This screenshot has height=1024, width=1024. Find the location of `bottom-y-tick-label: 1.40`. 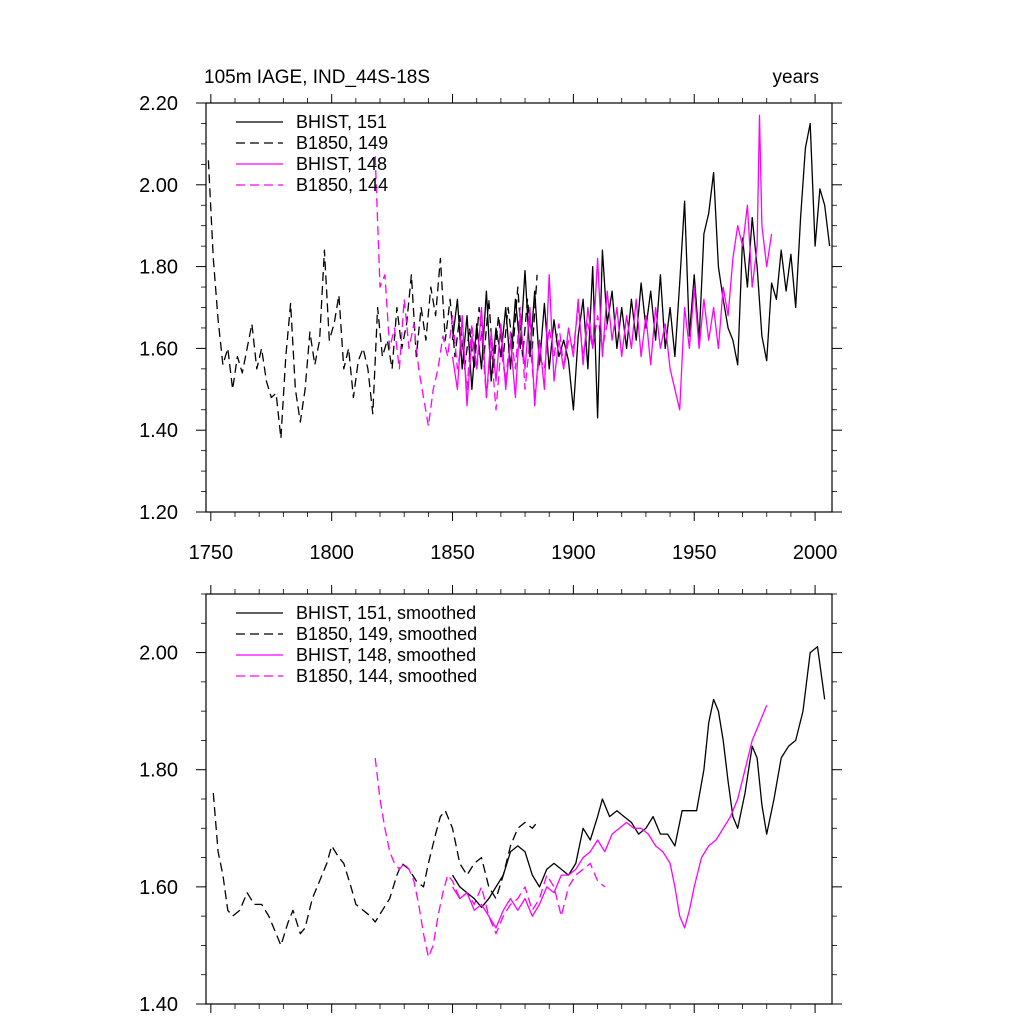

bottom-y-tick-label: 1.40 is located at coordinates (158, 1005).